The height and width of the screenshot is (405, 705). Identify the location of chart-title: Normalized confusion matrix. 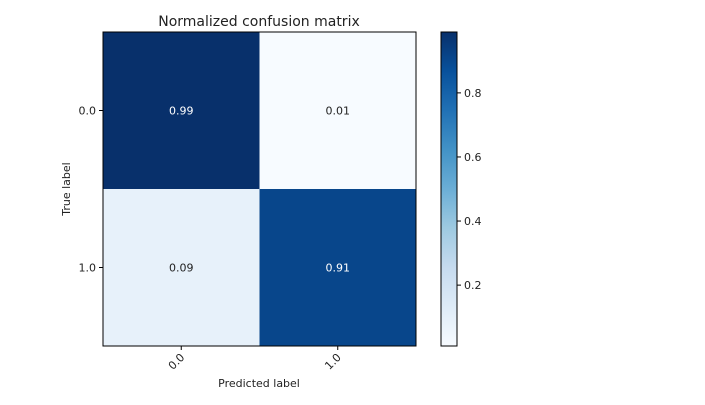
(259, 22).